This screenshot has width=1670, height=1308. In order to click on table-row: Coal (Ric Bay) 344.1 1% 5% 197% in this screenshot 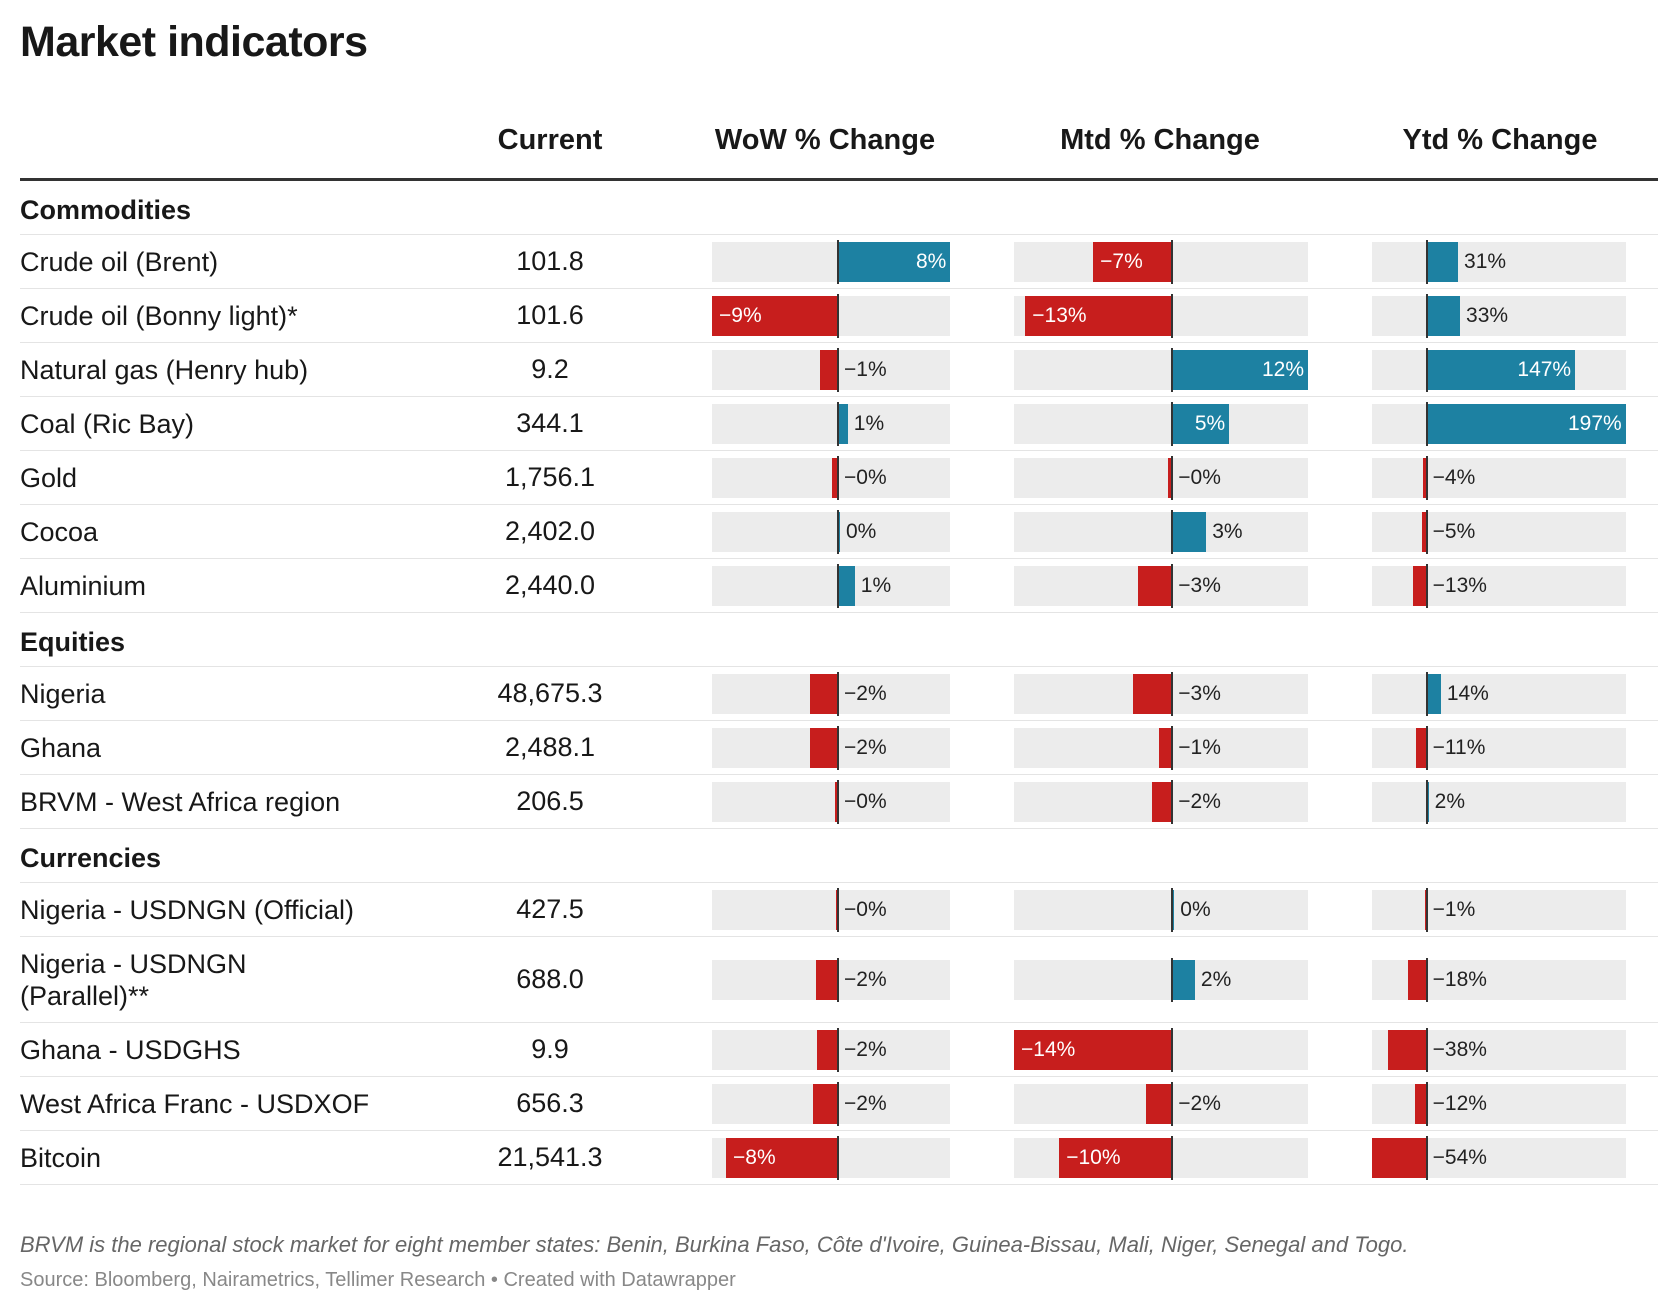, I will do `click(835, 424)`.